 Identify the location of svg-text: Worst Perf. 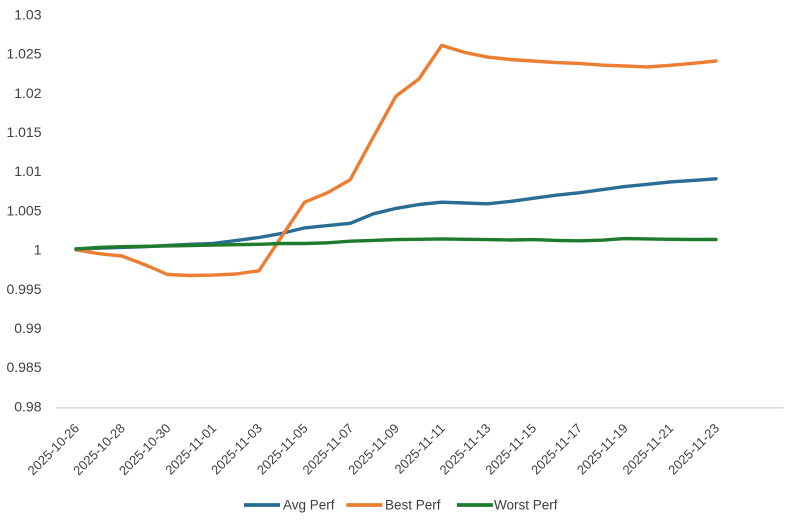
(526, 505).